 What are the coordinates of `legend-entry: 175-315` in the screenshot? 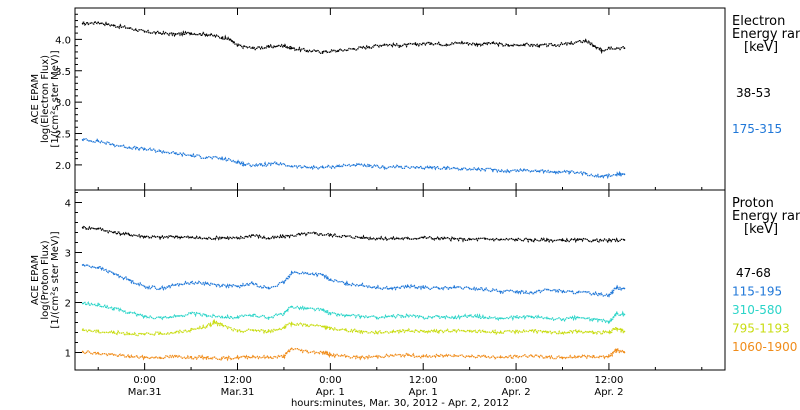 It's located at (757, 129).